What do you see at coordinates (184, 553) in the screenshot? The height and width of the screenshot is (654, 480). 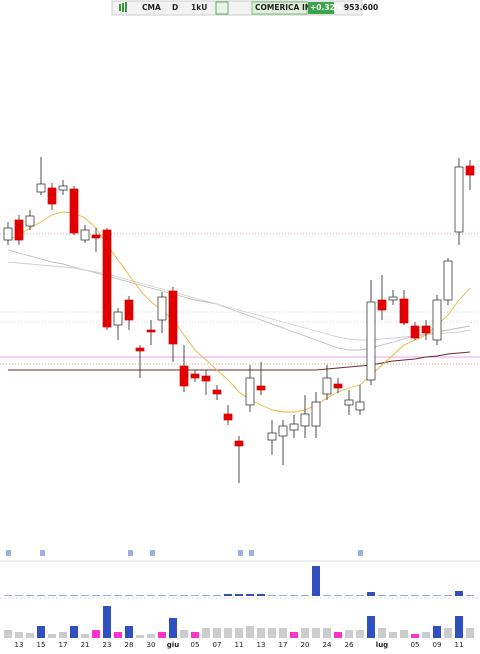 I see `event-icons` at bounding box center [184, 553].